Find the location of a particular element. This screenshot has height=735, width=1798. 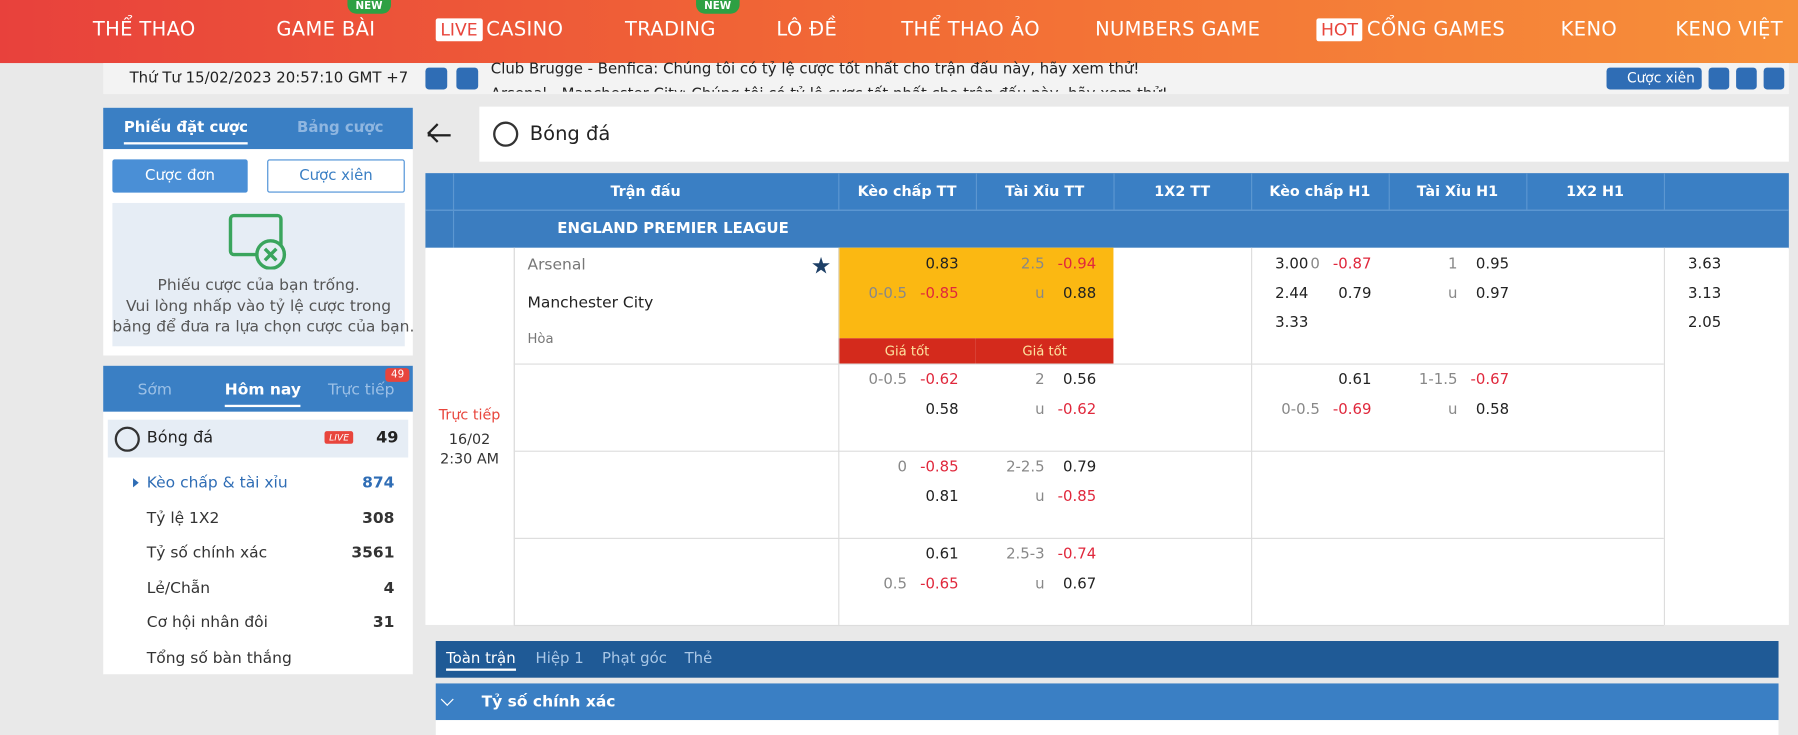

odds: 0.97 is located at coordinates (1492, 293).